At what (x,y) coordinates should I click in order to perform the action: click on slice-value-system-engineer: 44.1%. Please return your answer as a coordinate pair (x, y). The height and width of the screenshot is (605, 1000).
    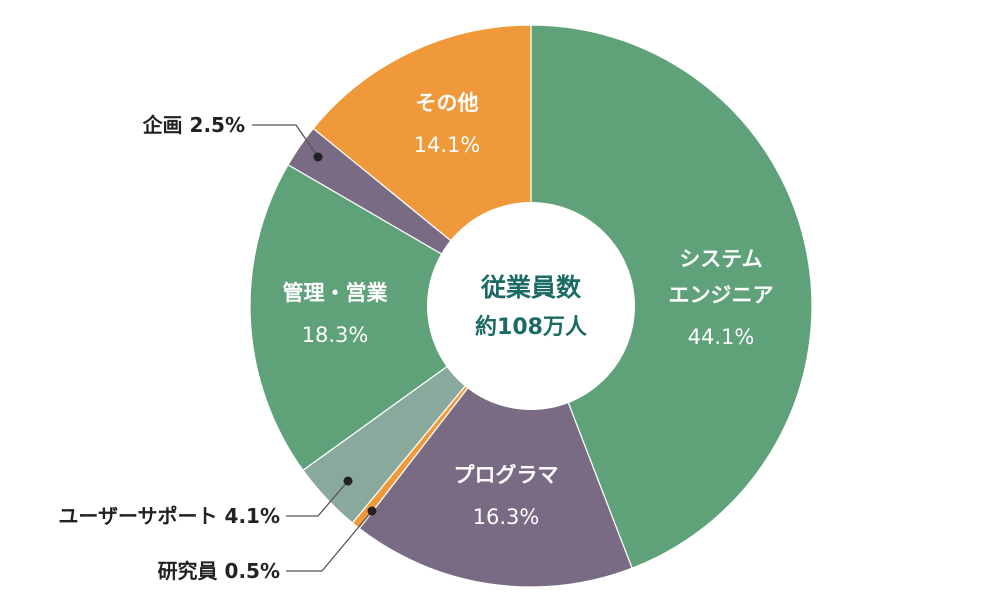
    Looking at the image, I should click on (721, 337).